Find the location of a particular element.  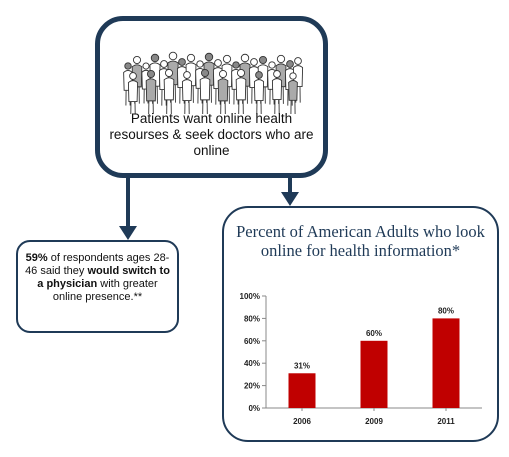

stat-text-b: with greater online presence.** is located at coordinates (105, 290).